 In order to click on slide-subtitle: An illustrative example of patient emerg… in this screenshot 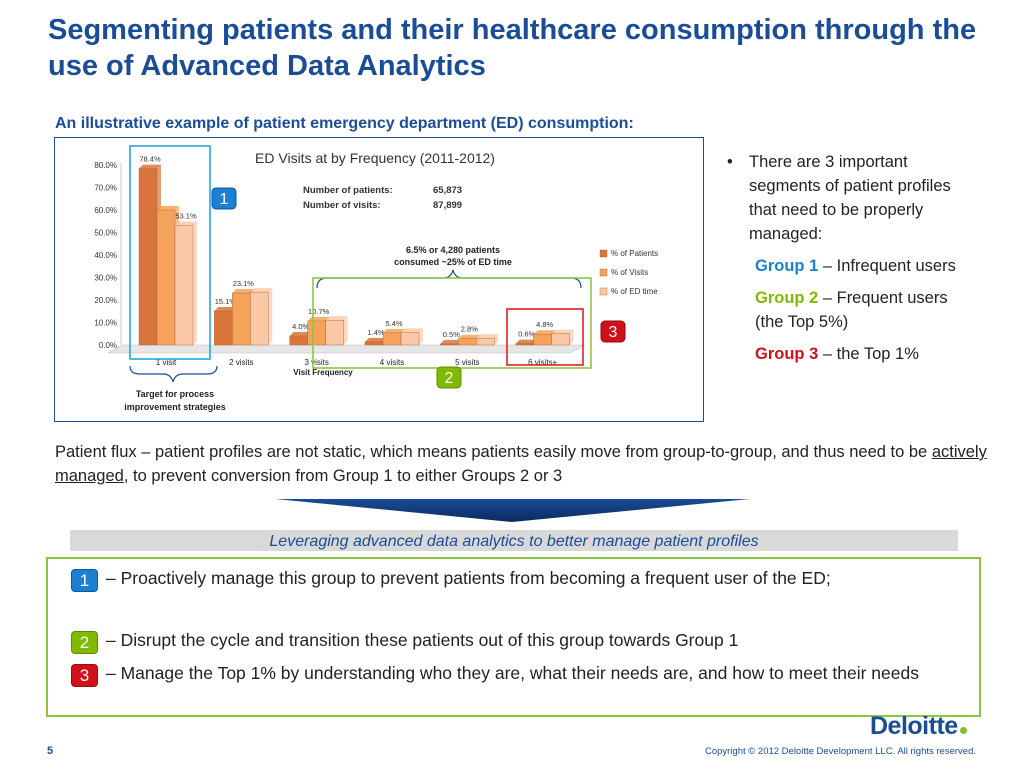, I will do `click(344, 123)`.